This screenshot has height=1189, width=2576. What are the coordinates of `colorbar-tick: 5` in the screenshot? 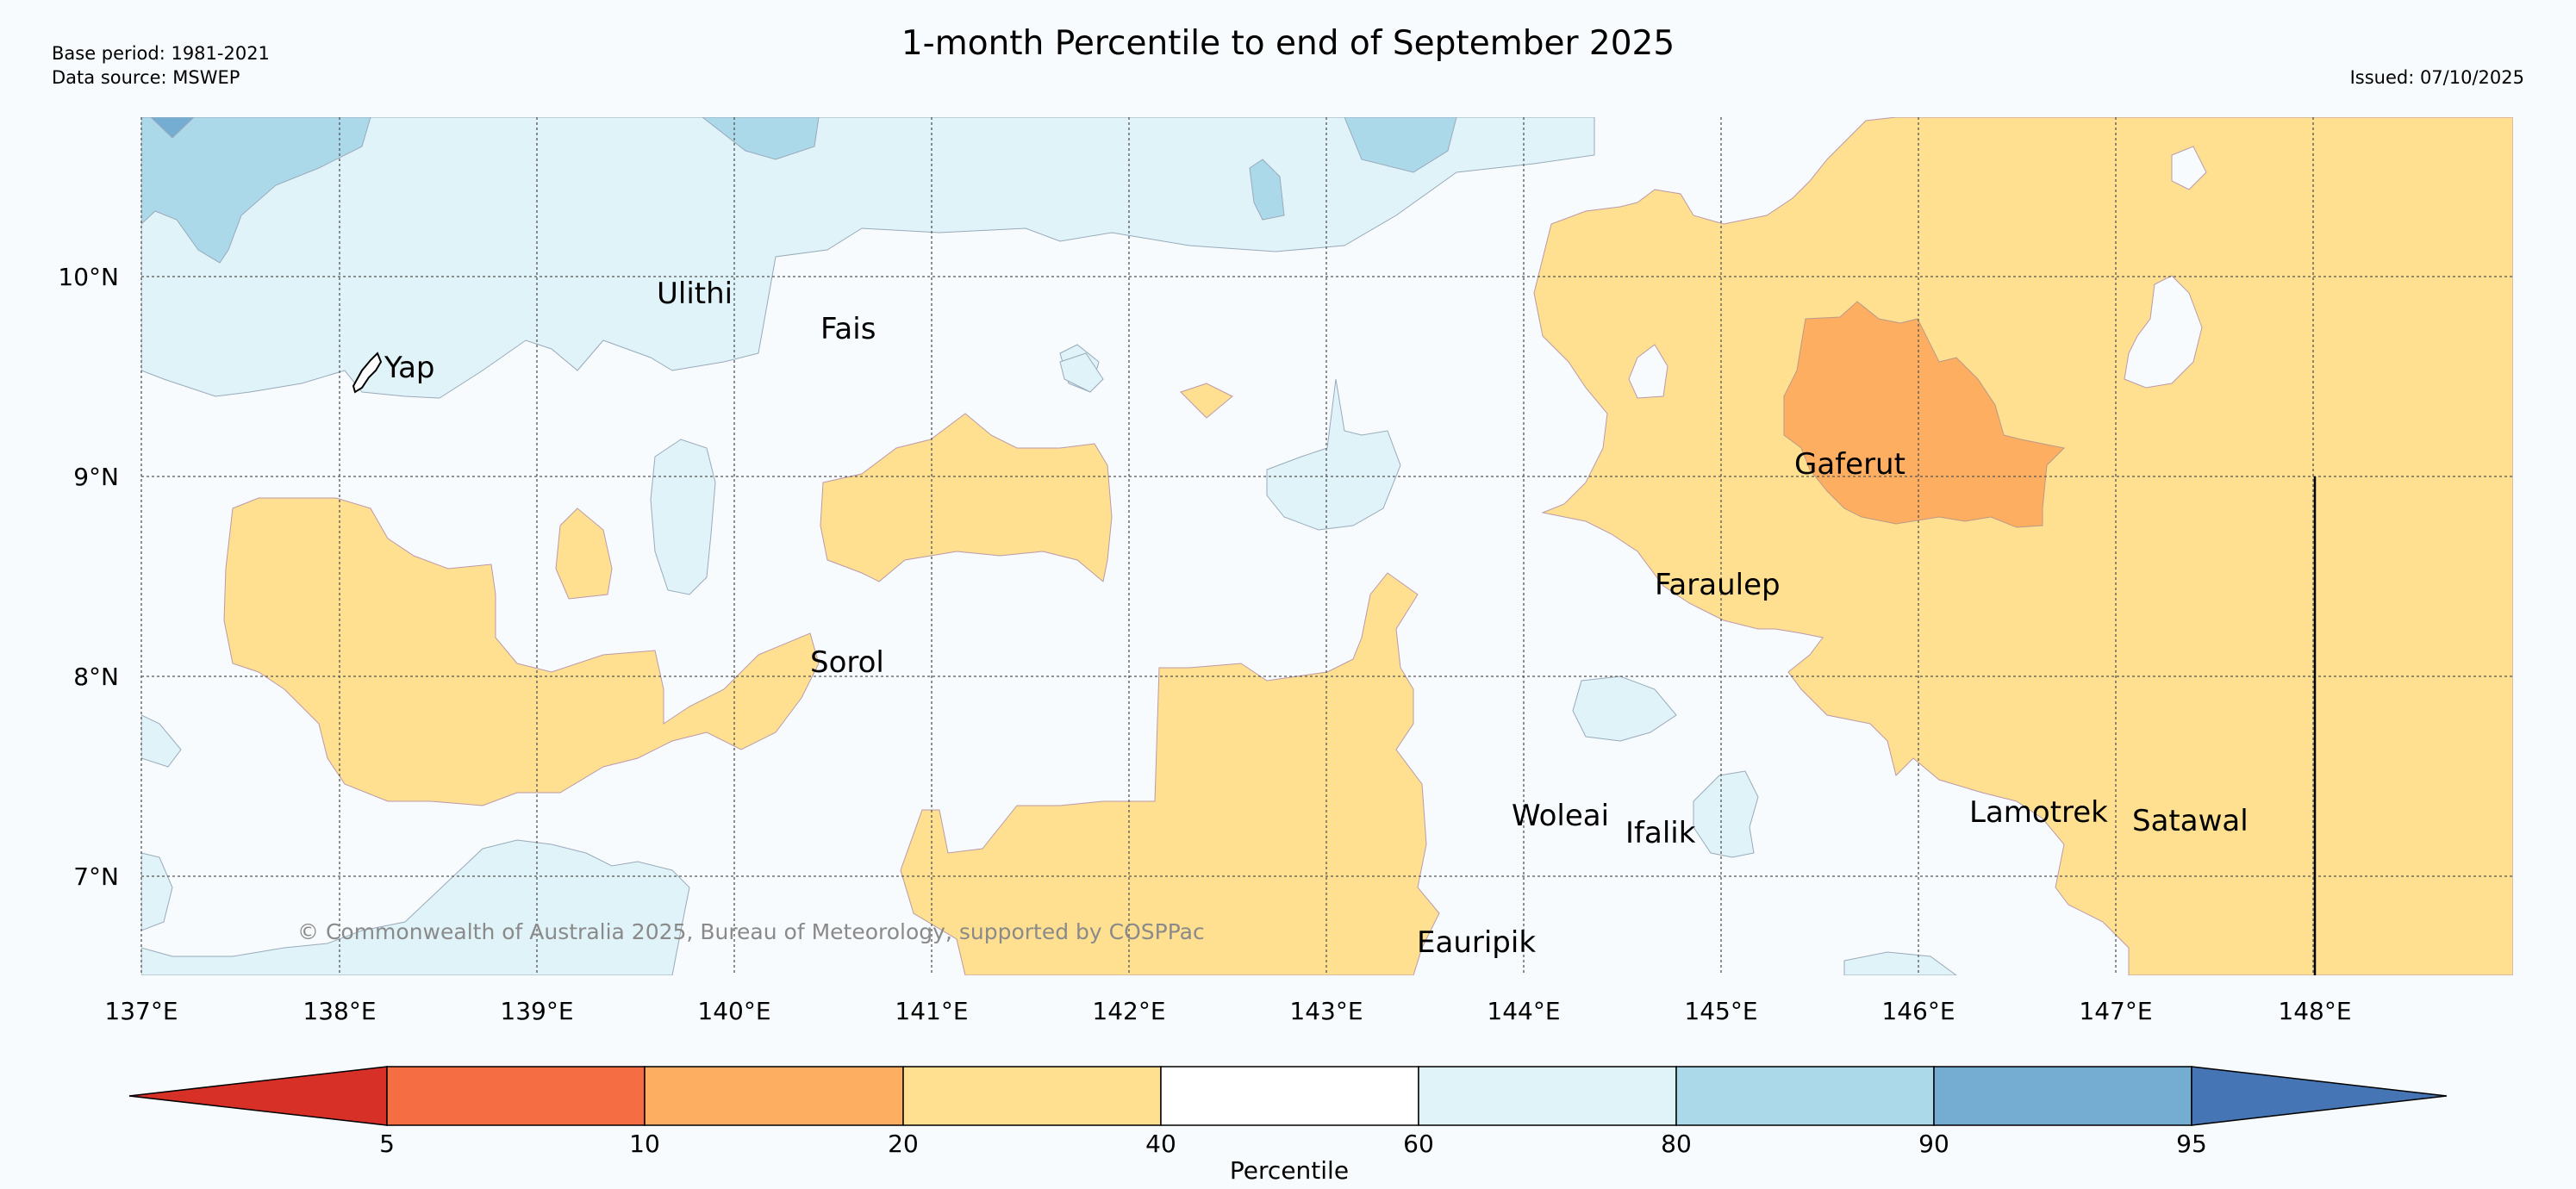 It's located at (387, 1144).